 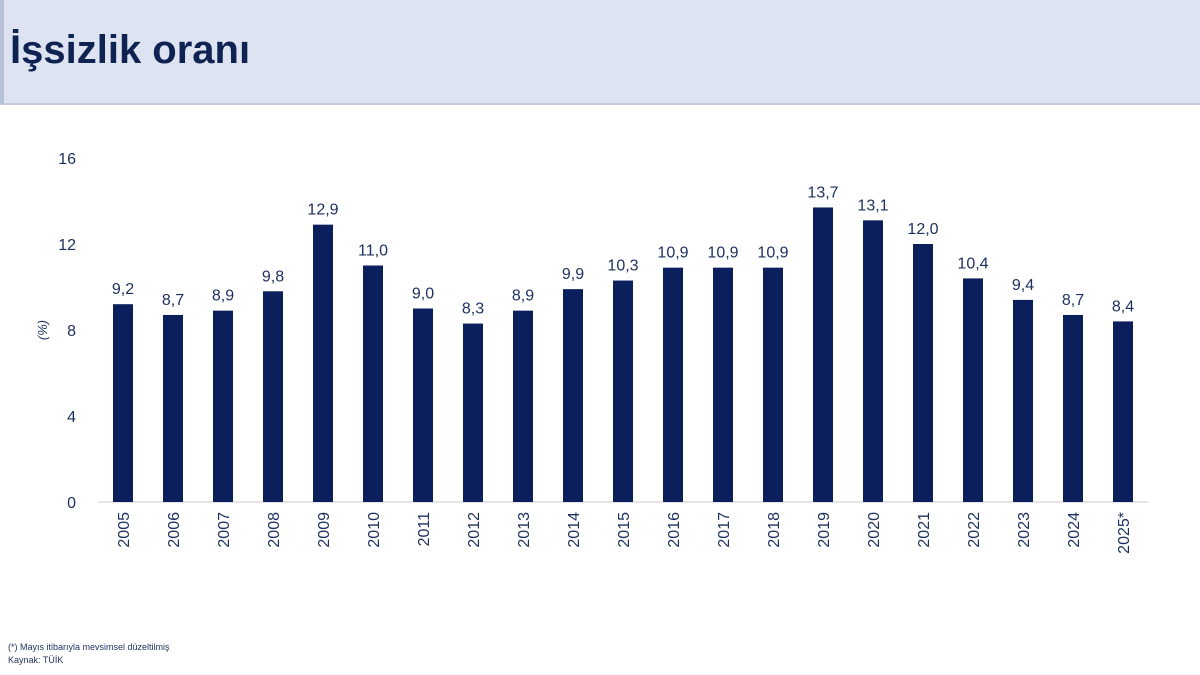 What do you see at coordinates (124, 530) in the screenshot?
I see `x-tick-label: 2005` at bounding box center [124, 530].